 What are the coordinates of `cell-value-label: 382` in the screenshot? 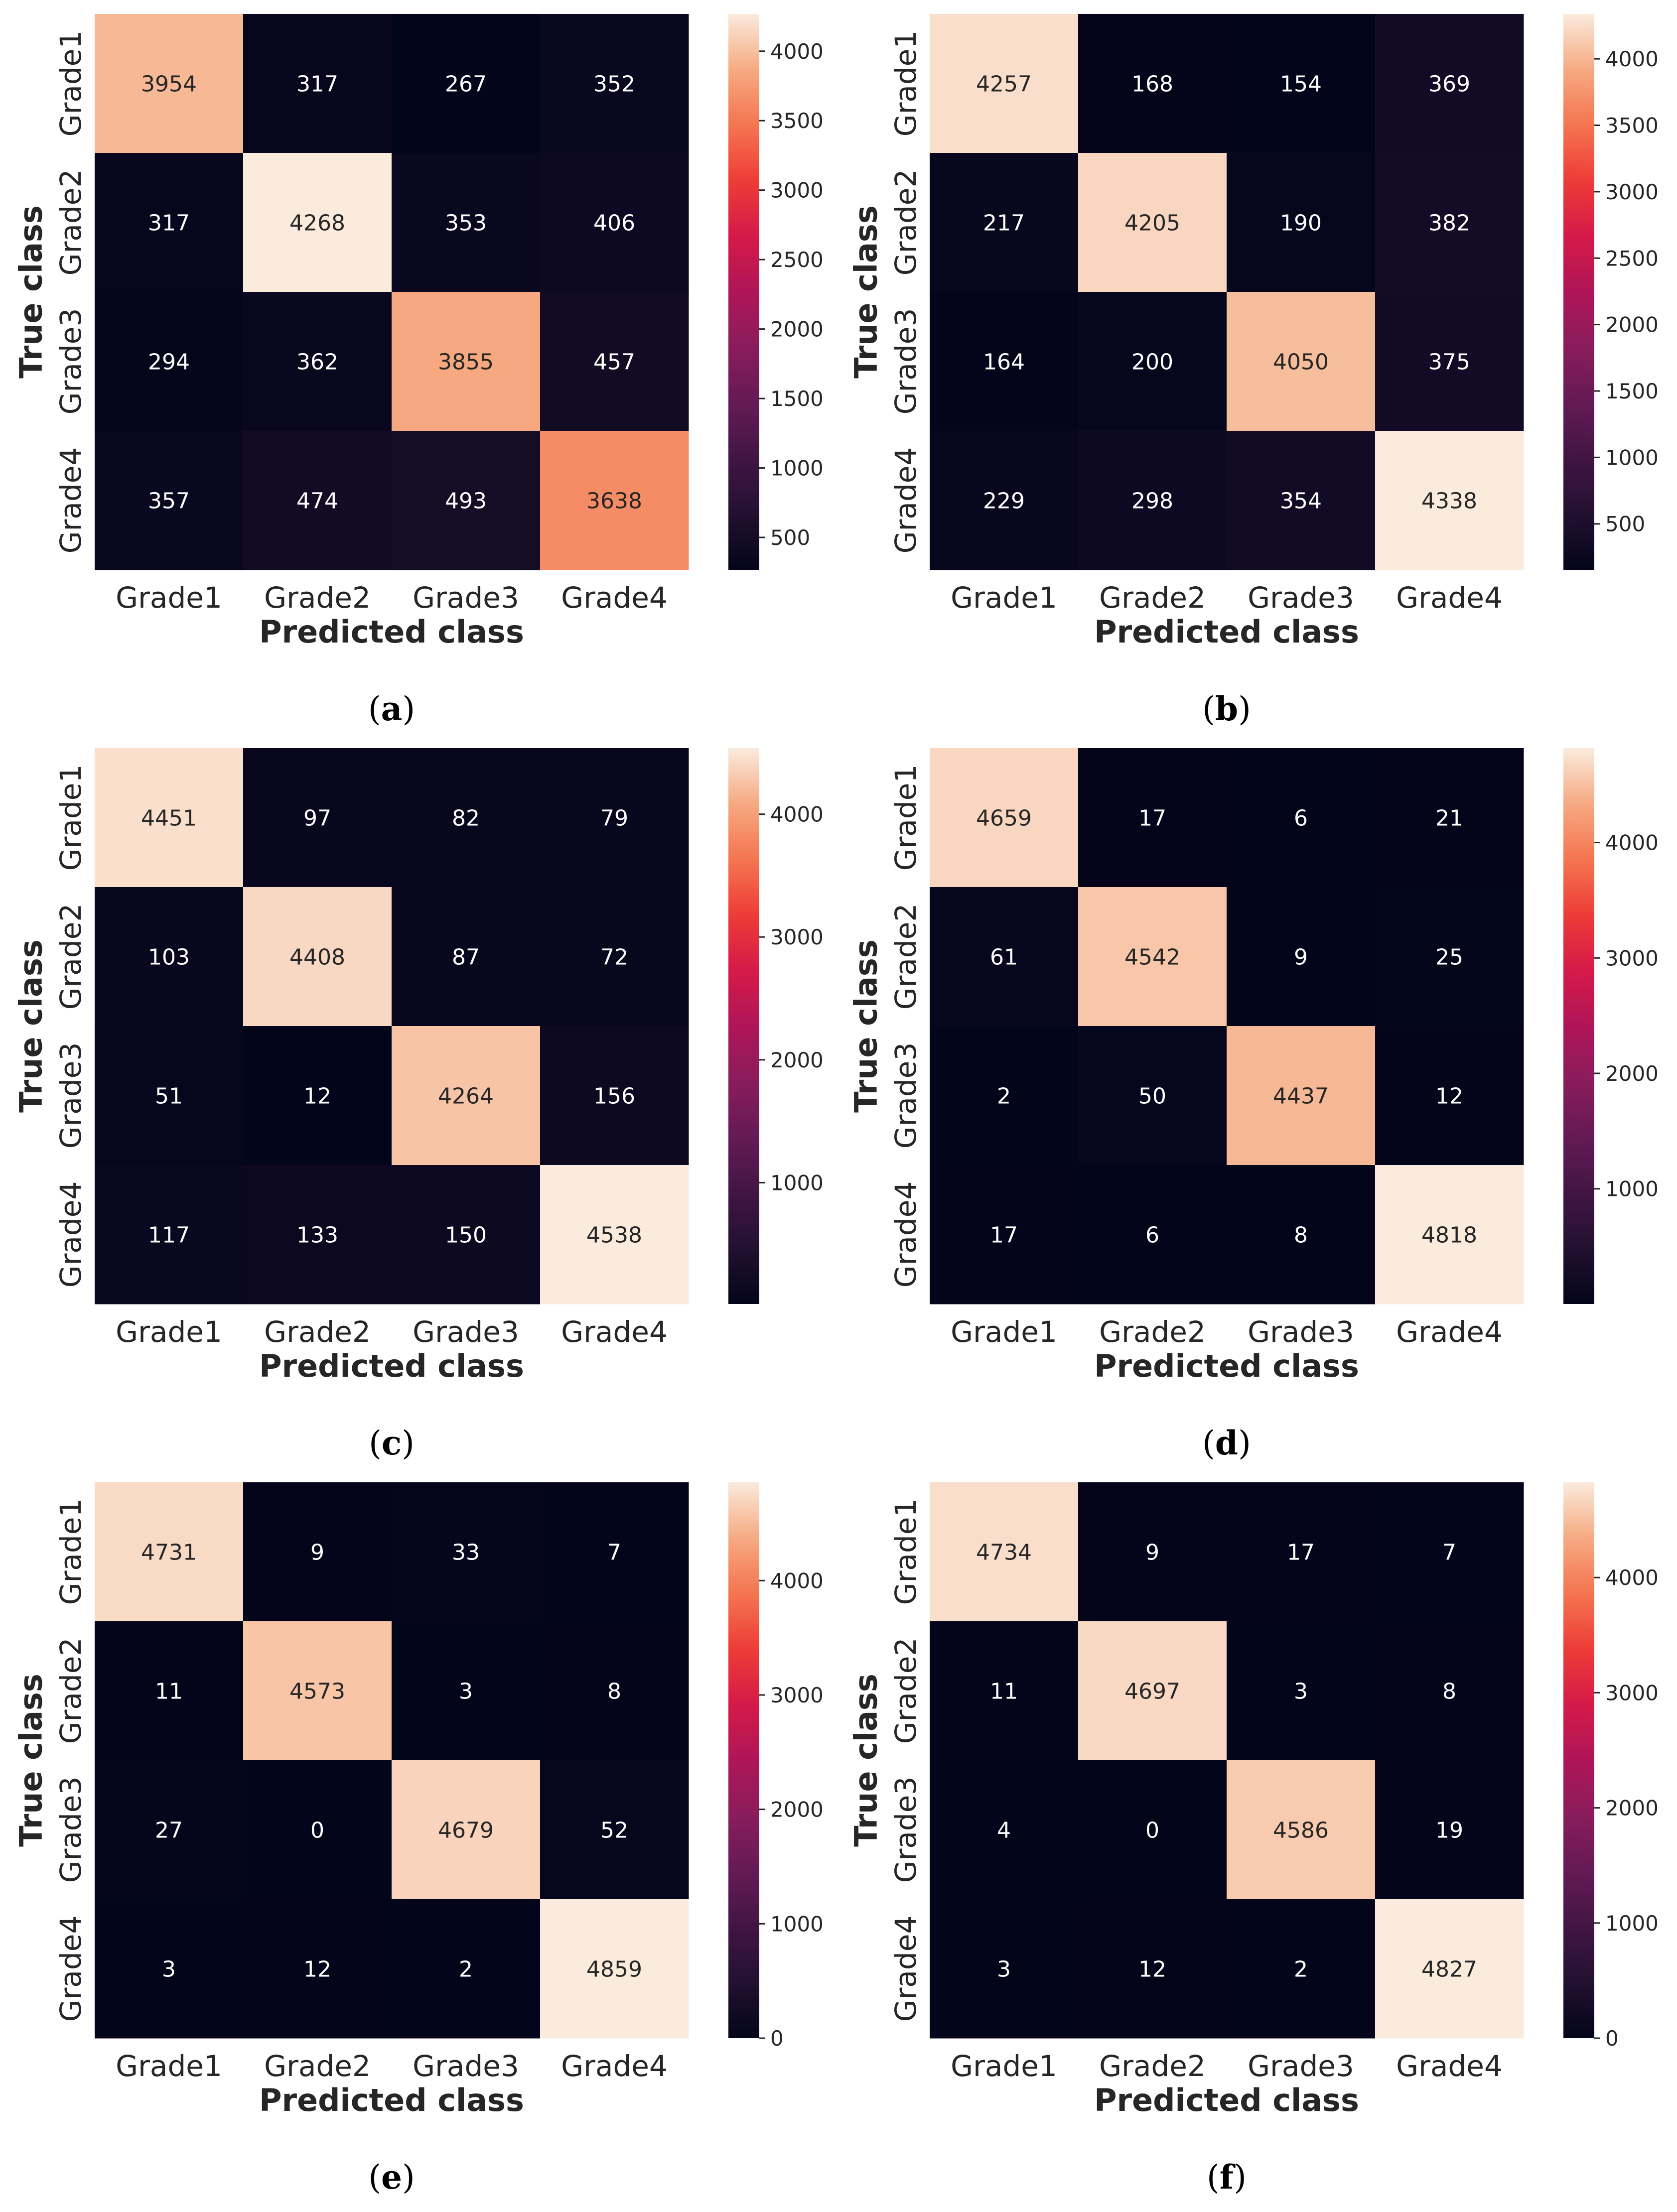 It's located at (1449, 223).